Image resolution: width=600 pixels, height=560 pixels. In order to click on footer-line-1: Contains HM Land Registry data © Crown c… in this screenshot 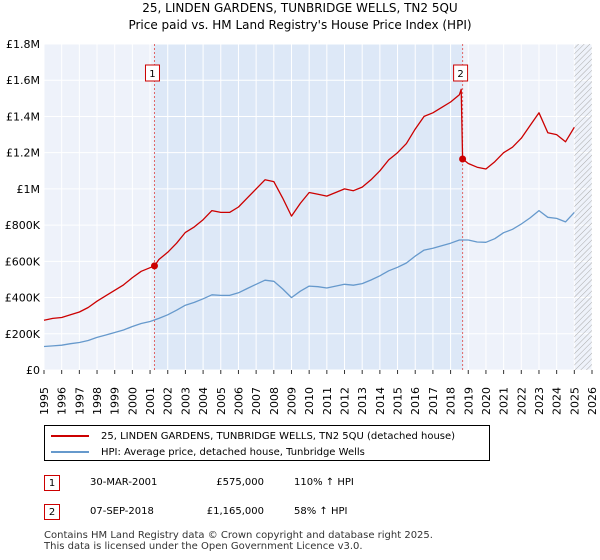, I will do `click(238, 535)`.